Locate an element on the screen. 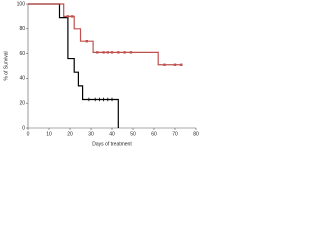 The image size is (320, 240). x-tick-label: 60 is located at coordinates (154, 134).